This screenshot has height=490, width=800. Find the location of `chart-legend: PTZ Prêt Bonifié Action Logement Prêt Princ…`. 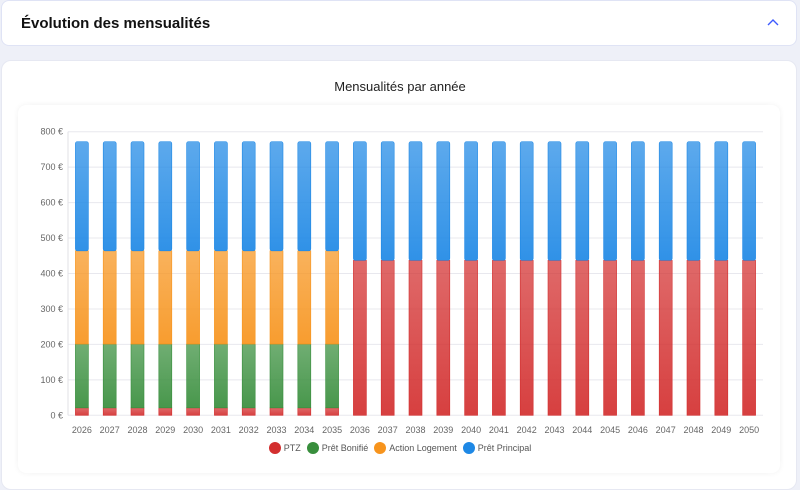

chart-legend: PTZ Prêt Bonifié Action Logement Prêt Princ… is located at coordinates (400, 448).